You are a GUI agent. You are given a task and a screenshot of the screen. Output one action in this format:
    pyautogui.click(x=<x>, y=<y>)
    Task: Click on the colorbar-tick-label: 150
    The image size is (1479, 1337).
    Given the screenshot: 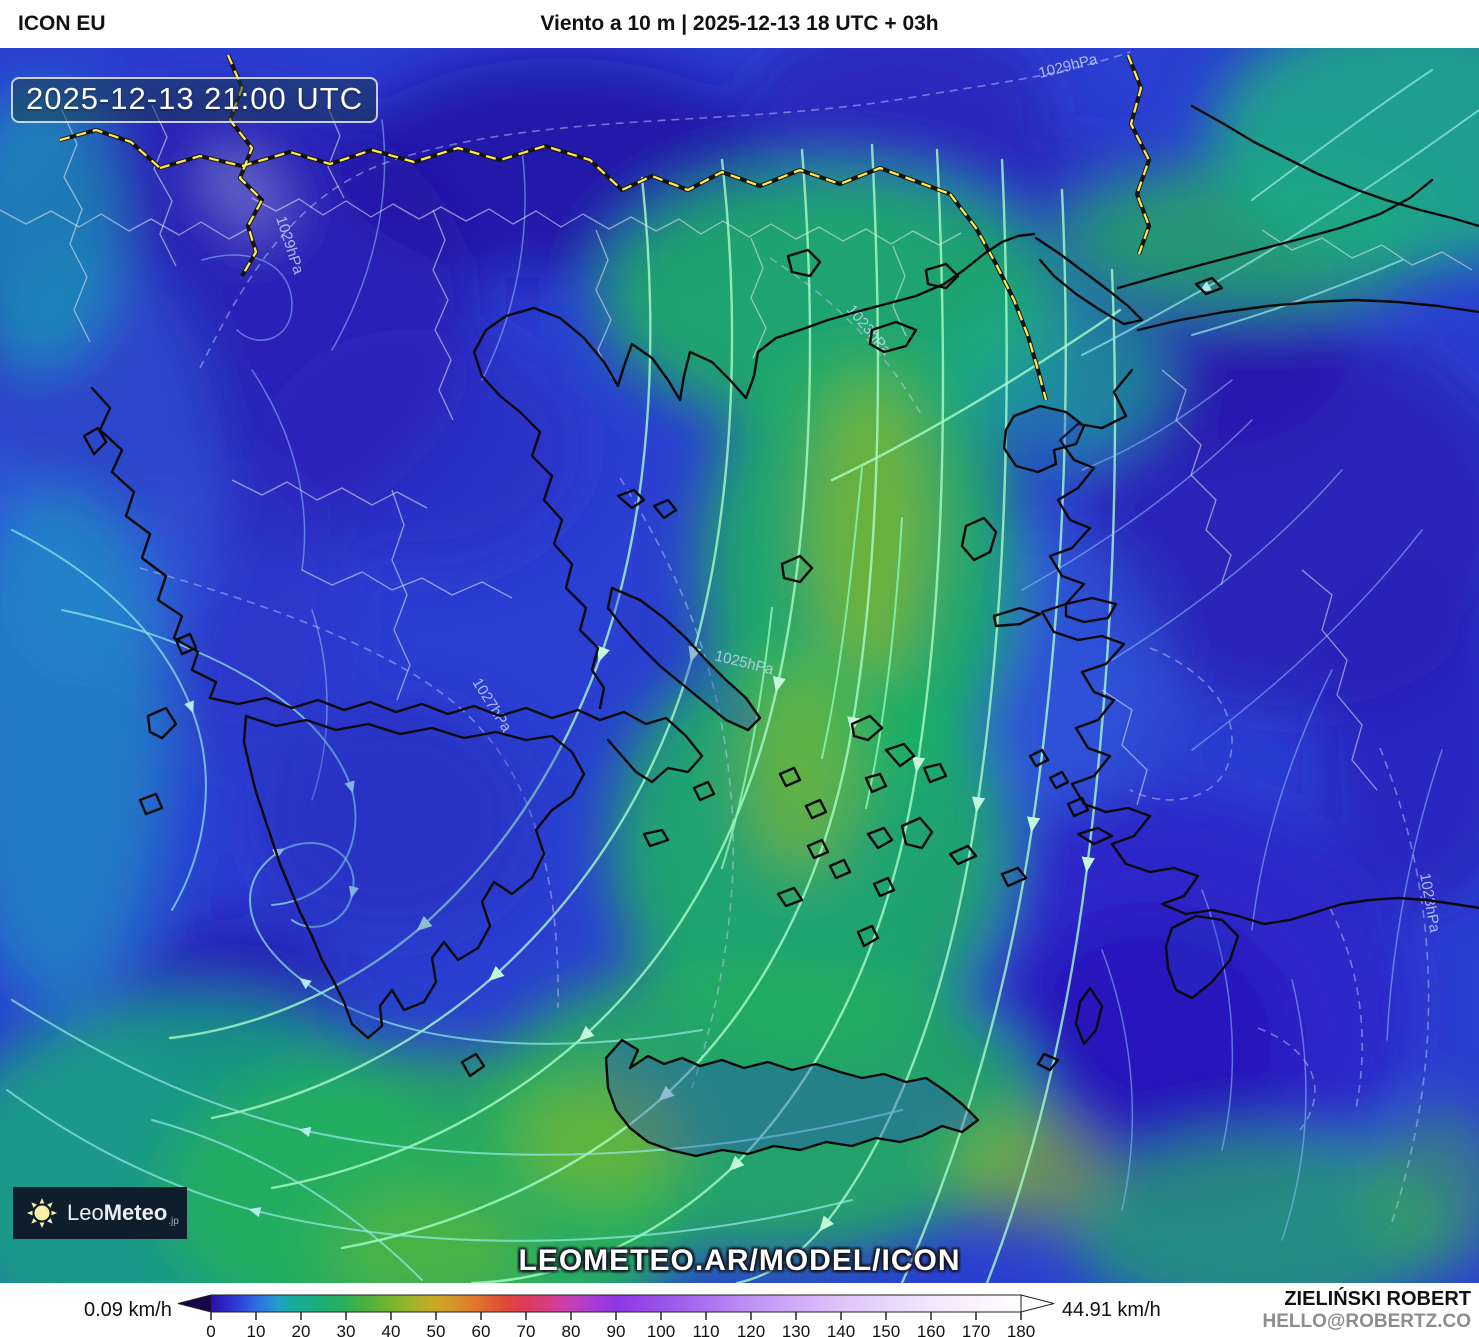 What is the action you would take?
    pyautogui.click(x=886, y=1329)
    